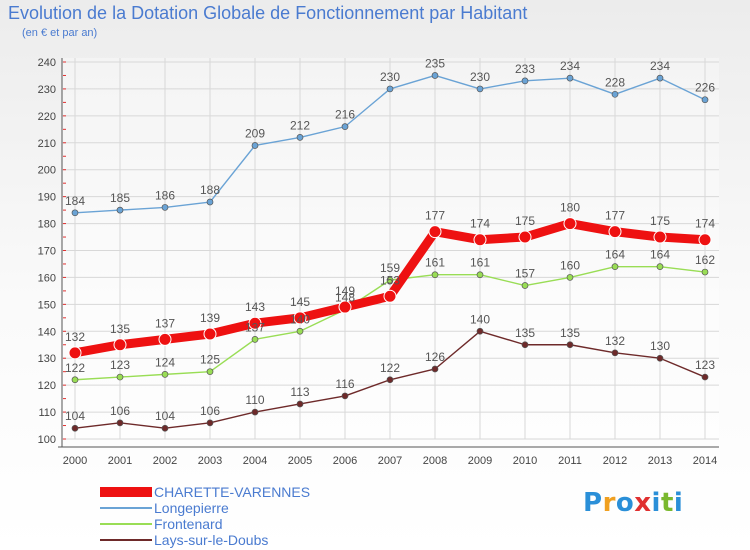  What do you see at coordinates (570, 208) in the screenshot?
I see `data-label: 180` at bounding box center [570, 208].